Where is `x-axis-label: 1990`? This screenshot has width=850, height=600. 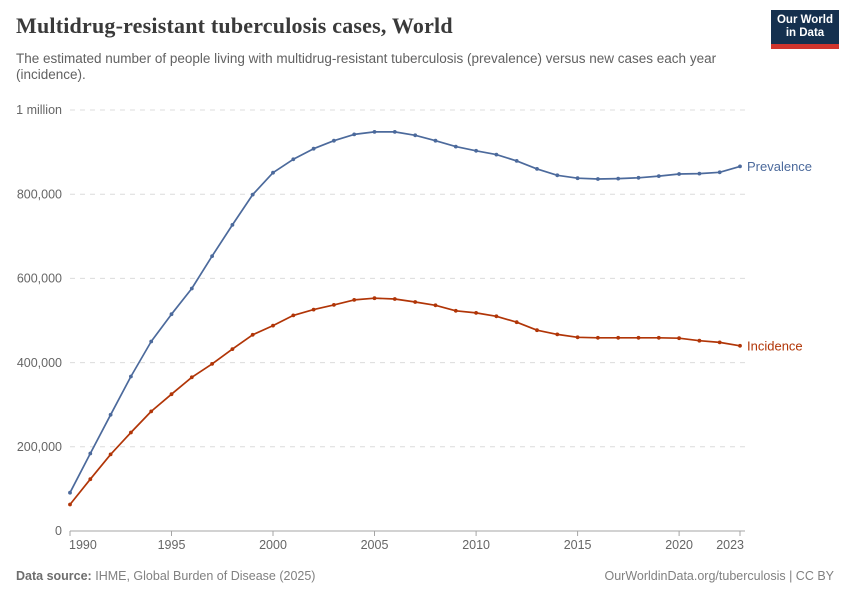
x-axis-label: 1990 is located at coordinates (83, 545).